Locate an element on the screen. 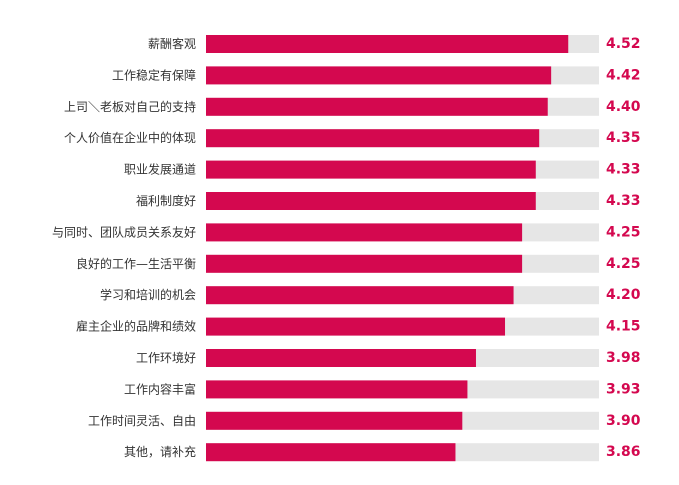 Image resolution: width=679 pixels, height=485 pixels. value-label: 4.40 is located at coordinates (623, 107).